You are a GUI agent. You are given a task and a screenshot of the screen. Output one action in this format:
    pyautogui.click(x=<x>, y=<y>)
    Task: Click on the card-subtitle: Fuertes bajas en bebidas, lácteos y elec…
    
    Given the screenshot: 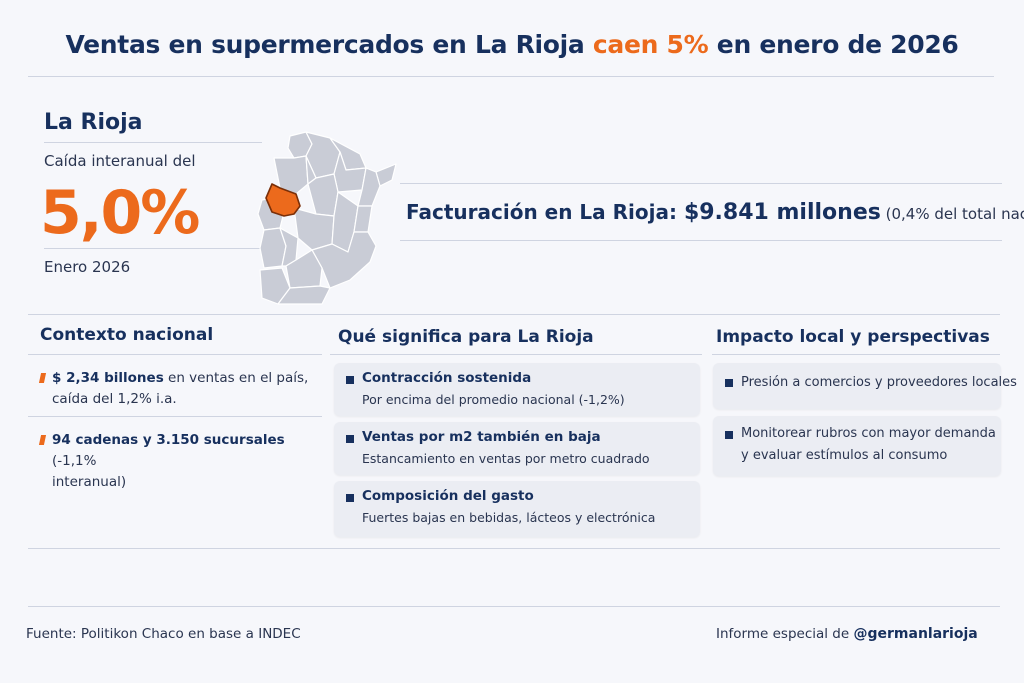 What is the action you would take?
    pyautogui.click(x=509, y=517)
    